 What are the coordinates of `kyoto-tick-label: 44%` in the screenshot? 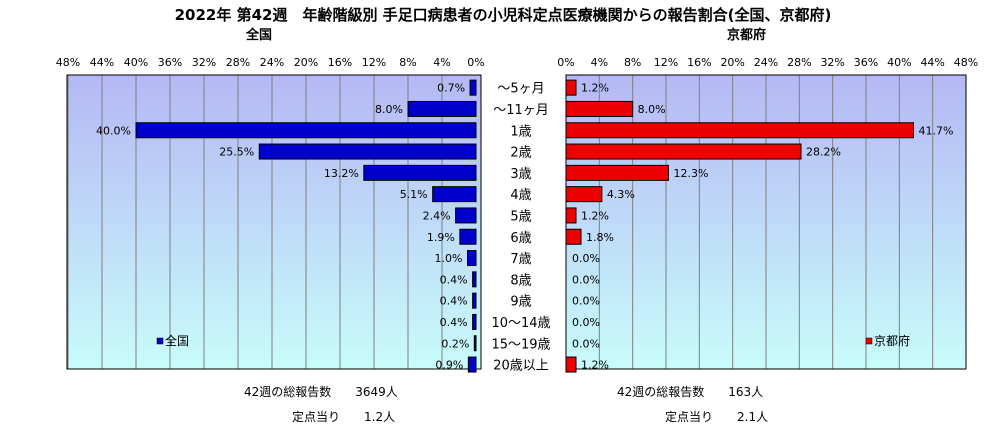 It's located at (932, 62).